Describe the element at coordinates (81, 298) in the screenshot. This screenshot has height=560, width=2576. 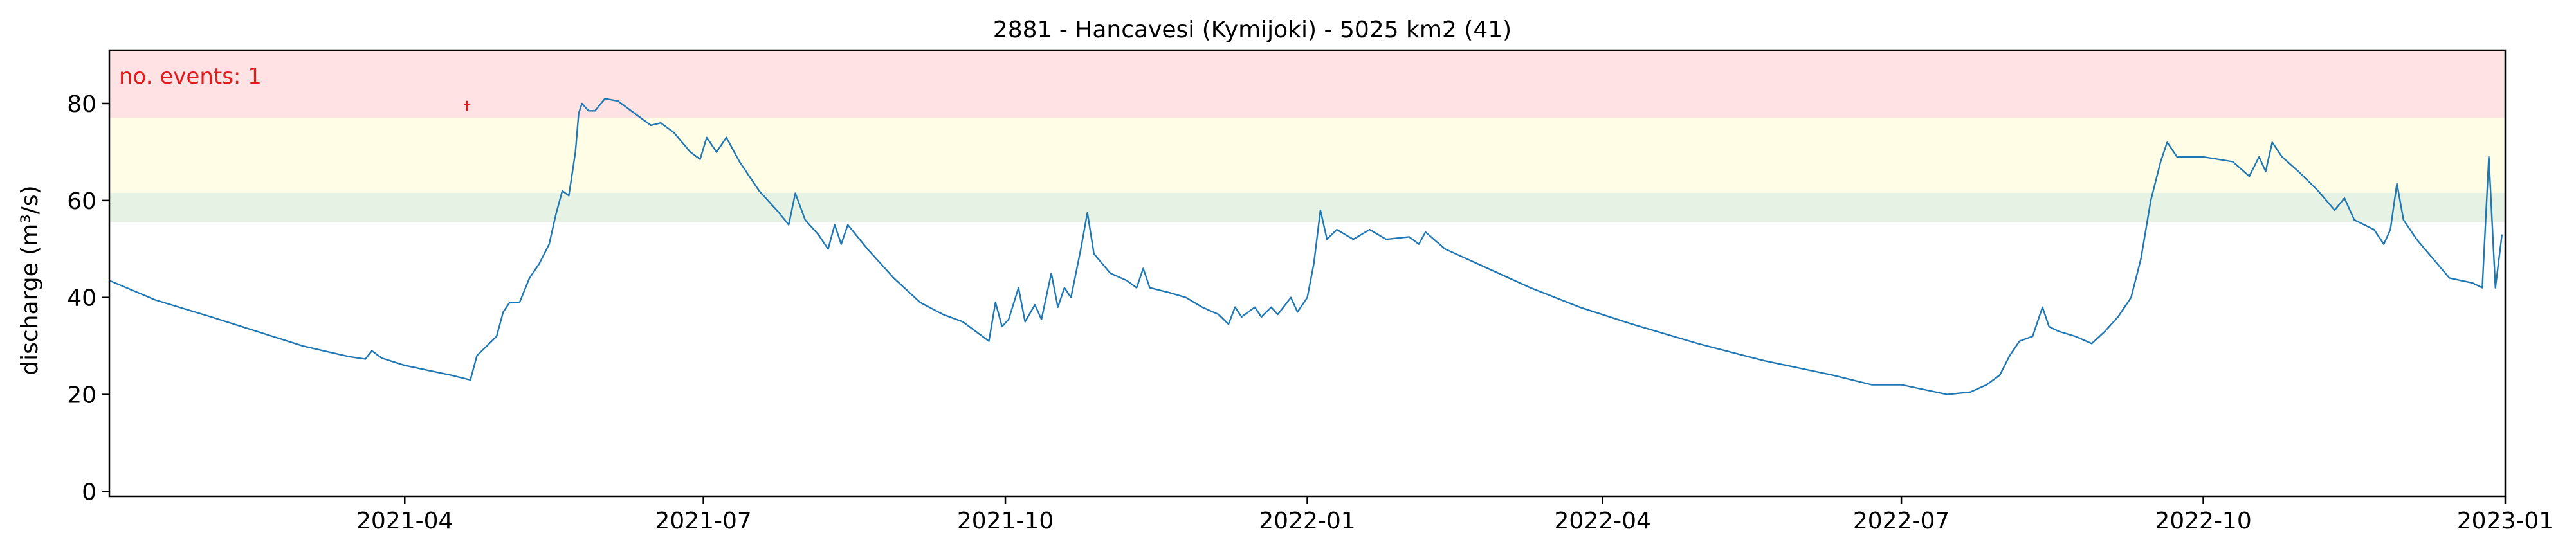
I see `y-tick-label: 40` at that location.